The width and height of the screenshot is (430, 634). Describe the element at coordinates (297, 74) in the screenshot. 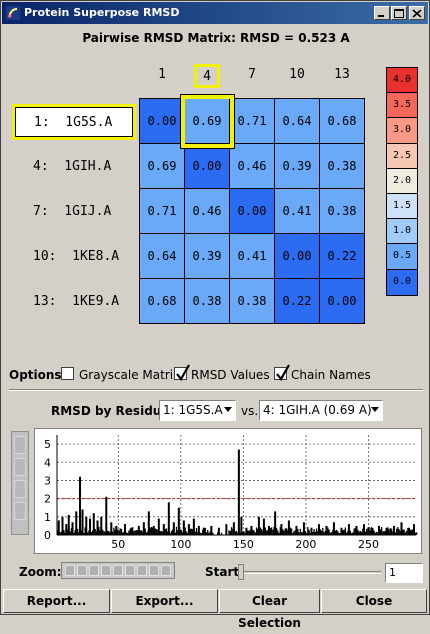

I see `column-header: 10` at that location.